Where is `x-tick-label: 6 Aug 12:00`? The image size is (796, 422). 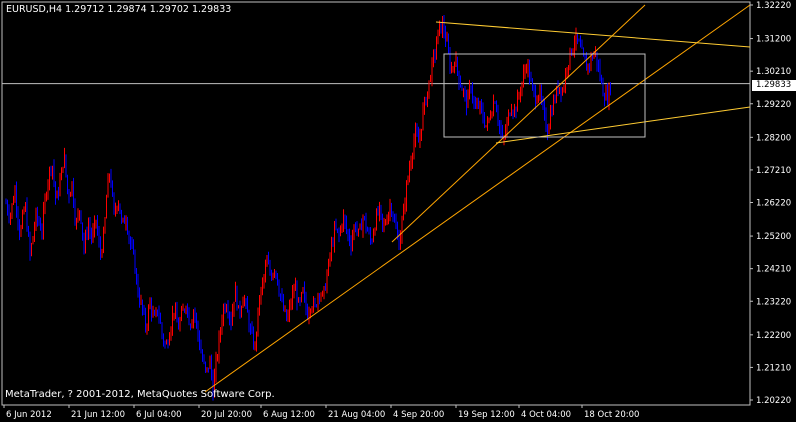 x-tick-label: 6 Aug 12:00 is located at coordinates (289, 415).